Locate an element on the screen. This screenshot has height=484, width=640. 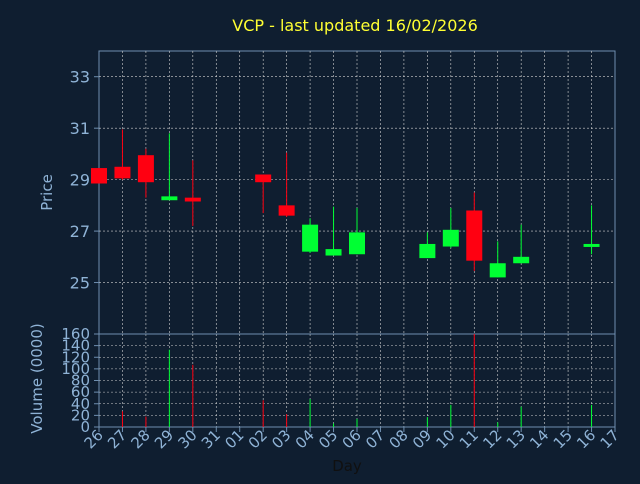
price-y-tick-label: 27 is located at coordinates (80, 231).